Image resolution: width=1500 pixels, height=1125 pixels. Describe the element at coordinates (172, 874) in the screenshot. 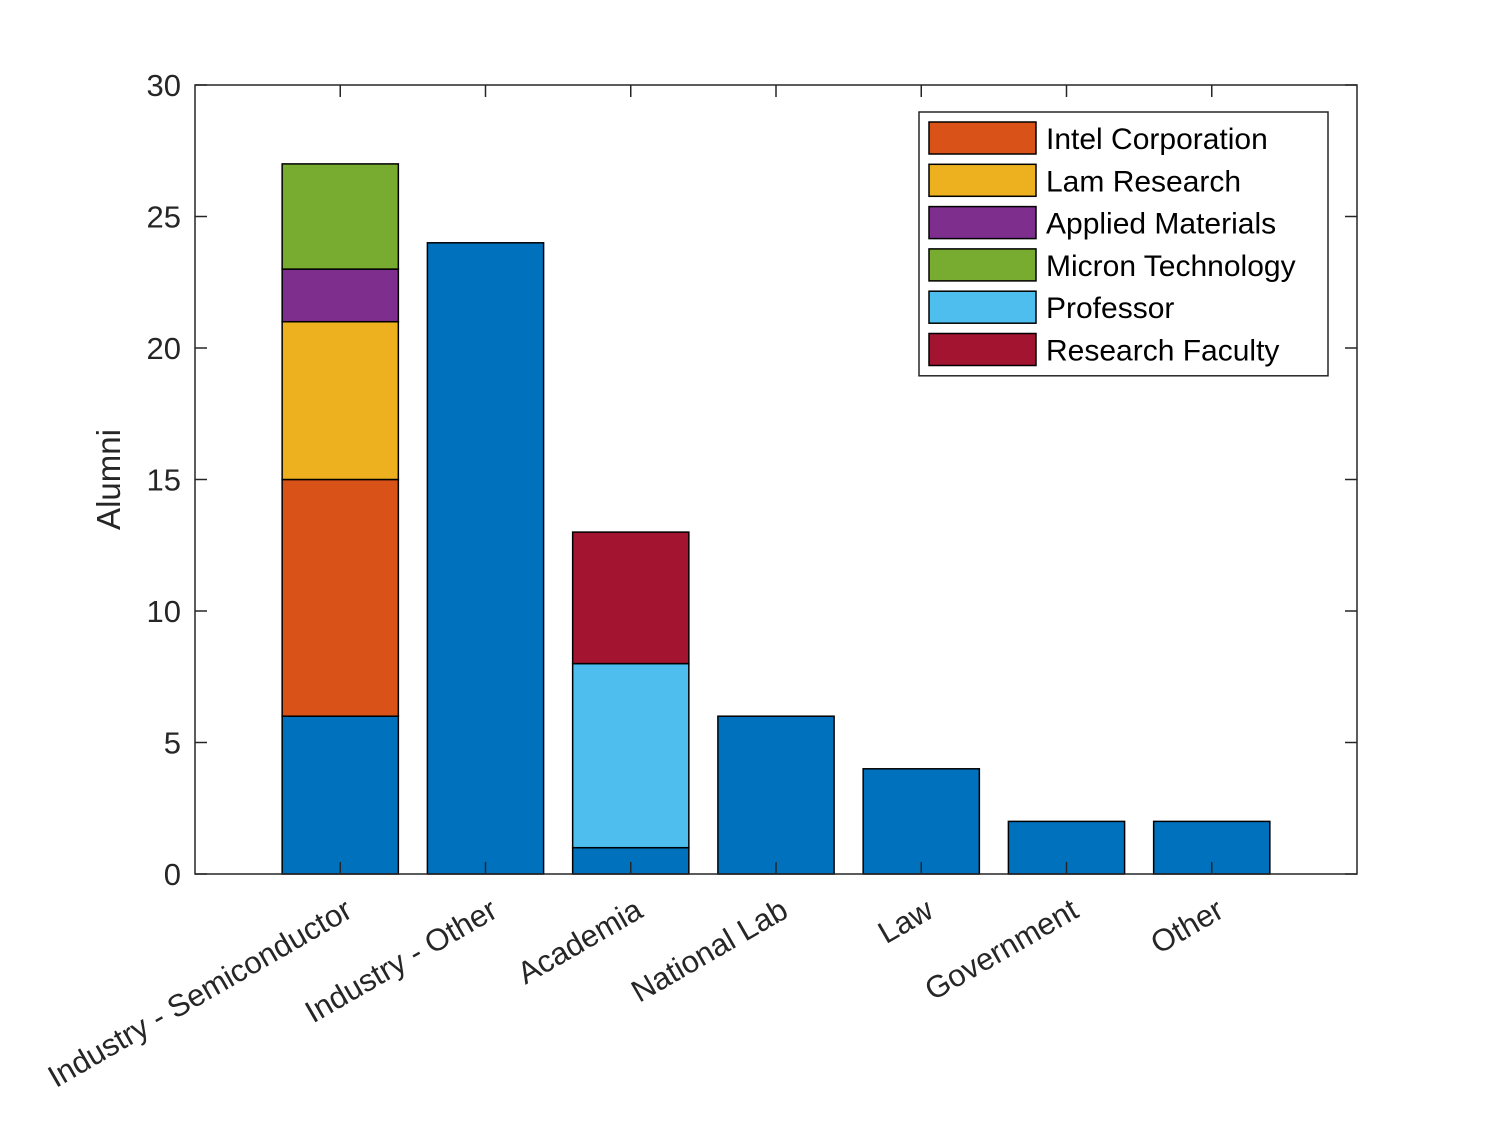

I see `y-tick-label: 0` at that location.